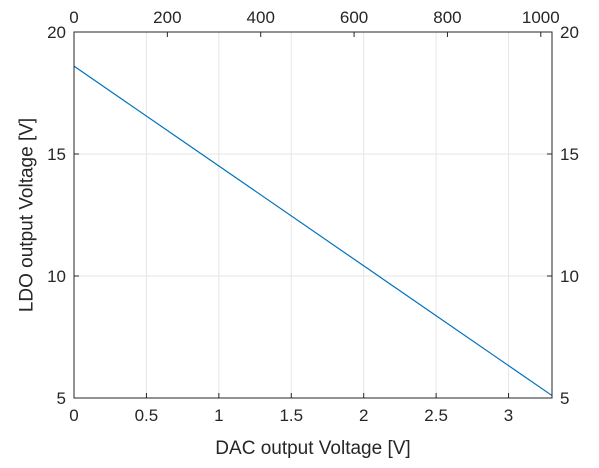  I want to click on x2-tick-label: 0, so click(73, 17).